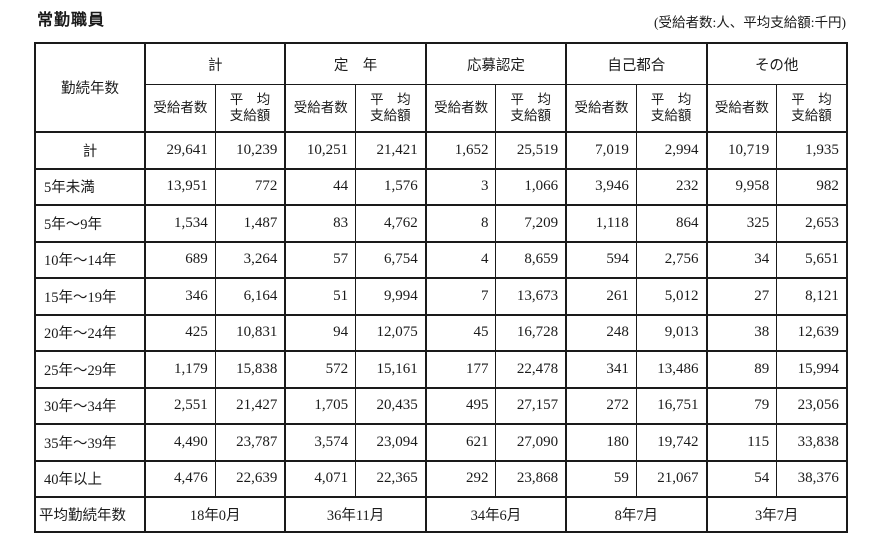 The width and height of the screenshot is (870, 542). What do you see at coordinates (741, 369) in the screenshot?
I see `value-cell: 89` at bounding box center [741, 369].